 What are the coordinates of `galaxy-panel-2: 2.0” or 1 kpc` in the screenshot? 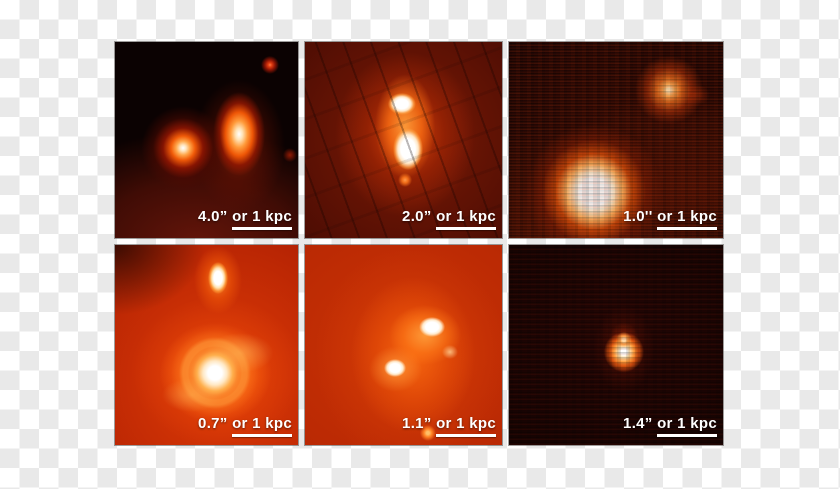 It's located at (403, 140).